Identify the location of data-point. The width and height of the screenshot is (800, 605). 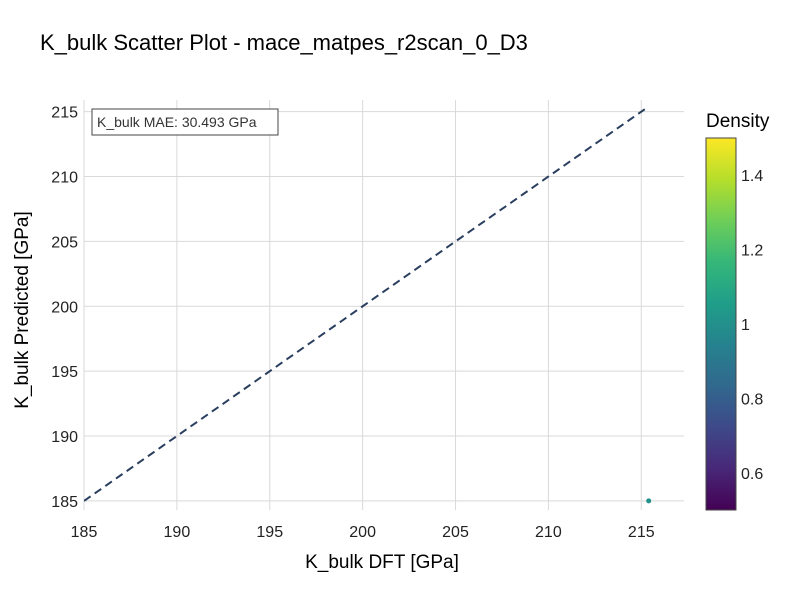
(649, 501).